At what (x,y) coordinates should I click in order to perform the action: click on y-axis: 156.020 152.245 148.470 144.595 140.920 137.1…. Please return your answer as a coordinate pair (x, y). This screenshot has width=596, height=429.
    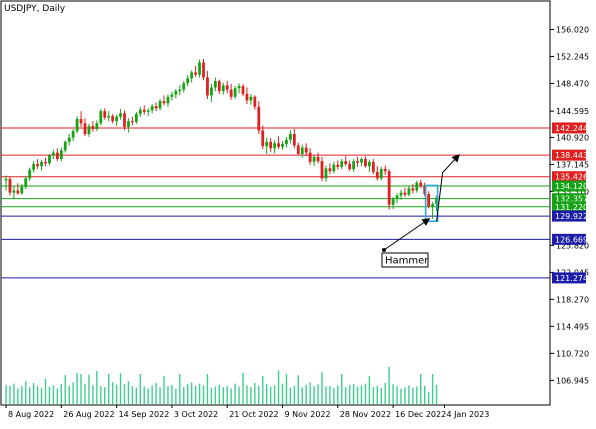
    Looking at the image, I should click on (569, 205).